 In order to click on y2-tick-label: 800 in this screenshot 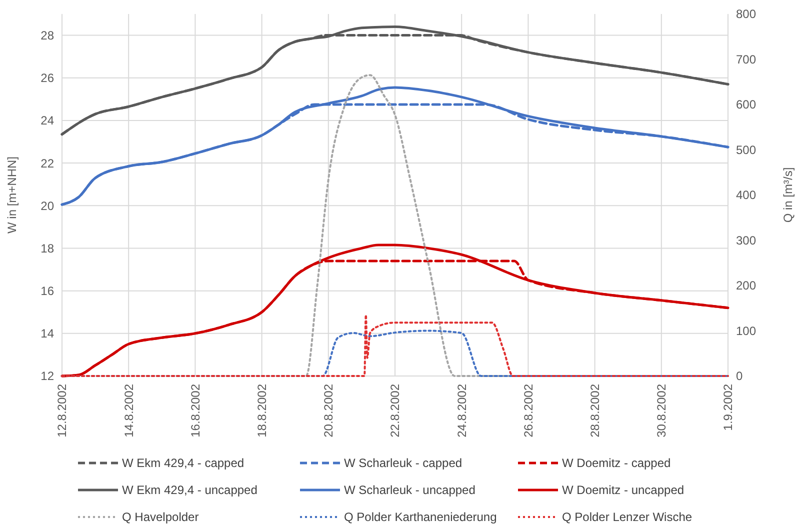, I will do `click(746, 14)`.